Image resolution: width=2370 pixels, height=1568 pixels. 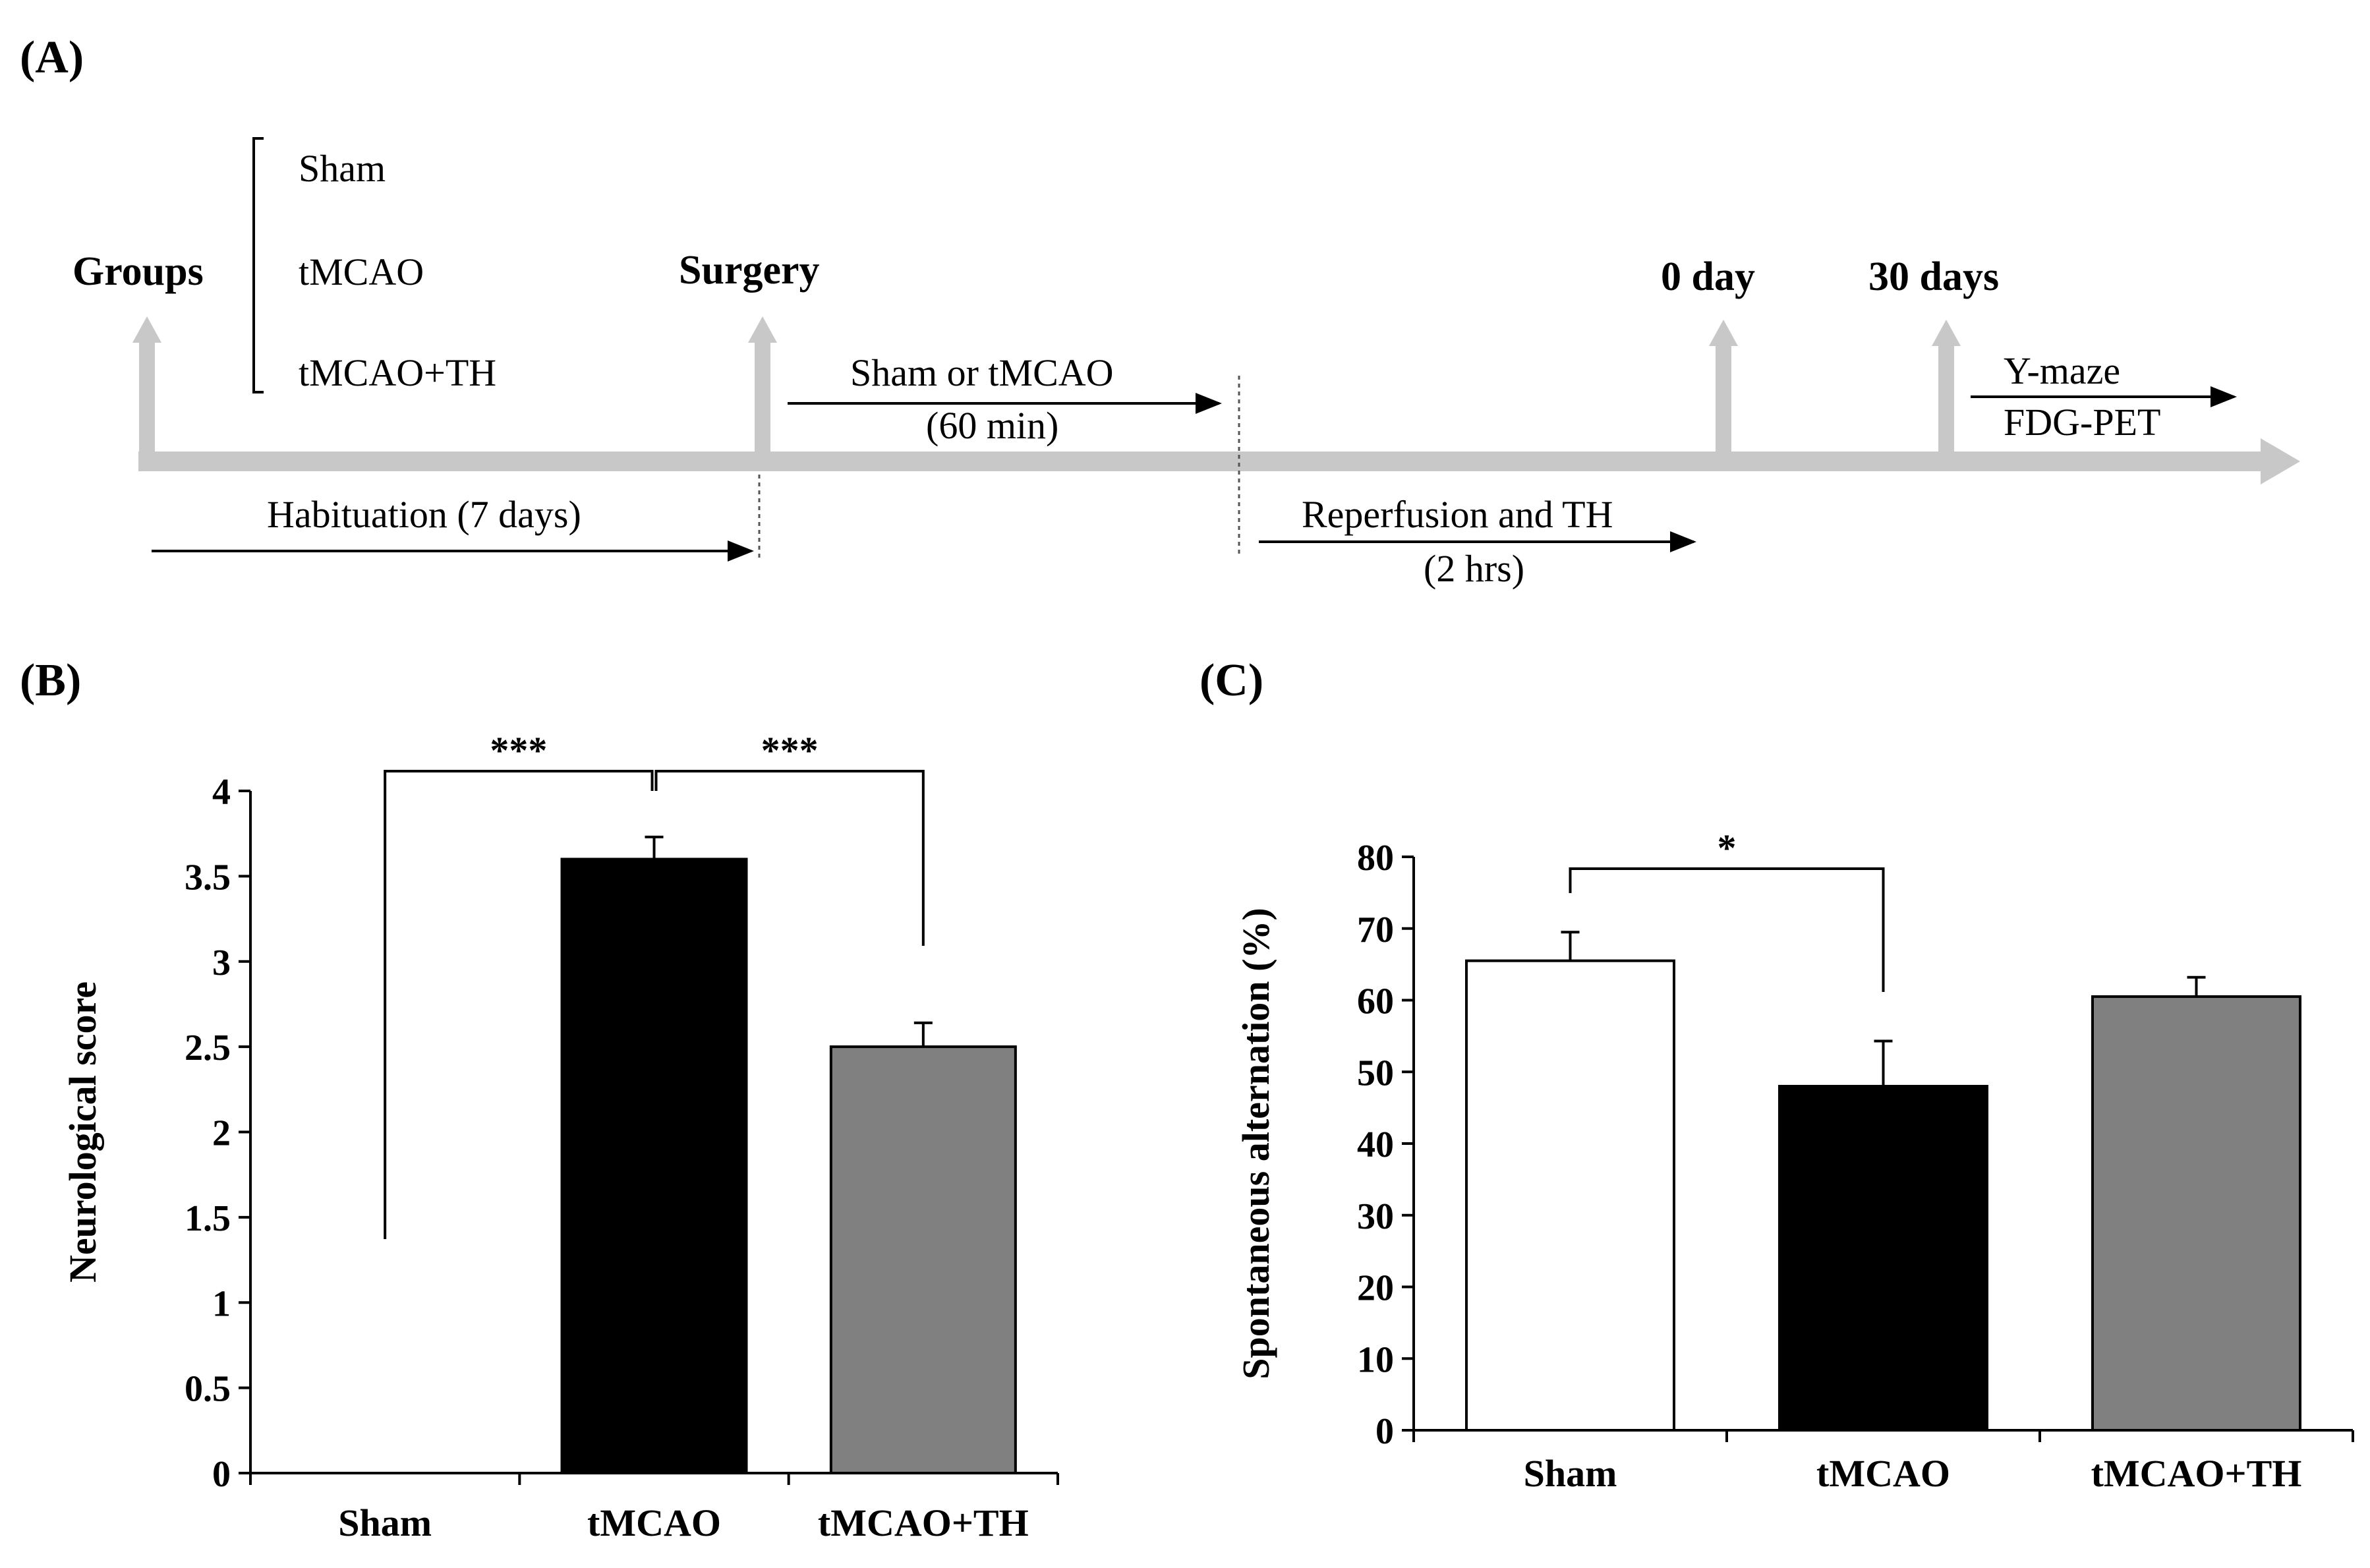 What do you see at coordinates (361, 271) in the screenshot?
I see `group-item: tMCAO` at bounding box center [361, 271].